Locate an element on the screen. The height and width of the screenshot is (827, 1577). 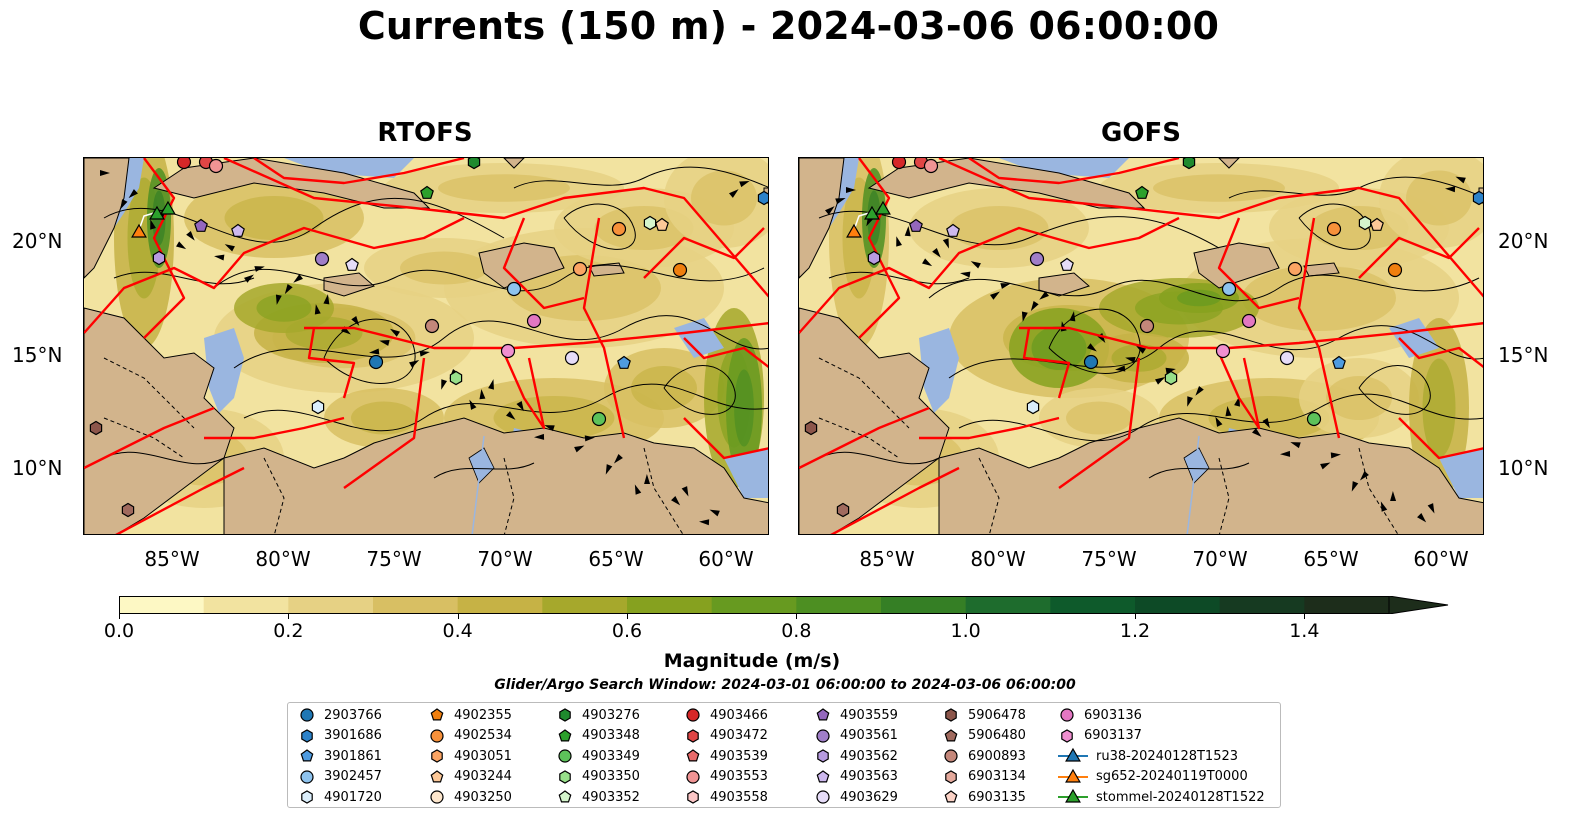
legend-item: 6903137 is located at coordinates (1099, 736).